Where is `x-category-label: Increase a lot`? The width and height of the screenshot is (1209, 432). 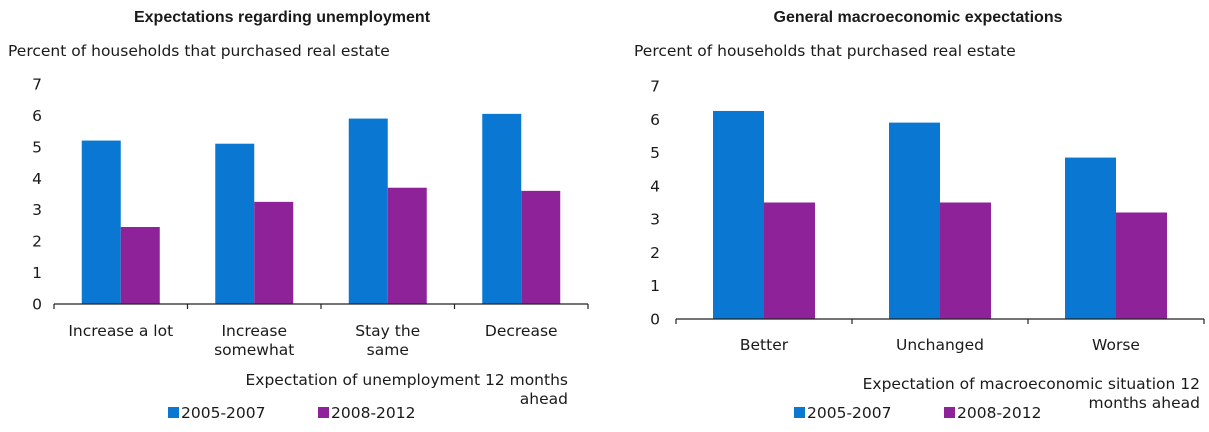
x-category-label: Increase a lot is located at coordinates (120, 331).